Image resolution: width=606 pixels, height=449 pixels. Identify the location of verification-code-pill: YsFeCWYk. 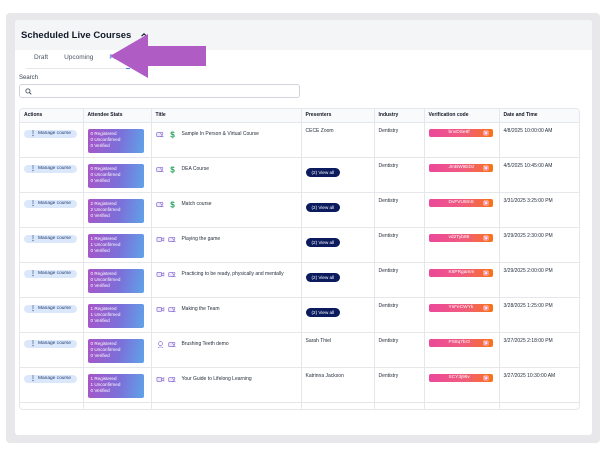
(460, 307).